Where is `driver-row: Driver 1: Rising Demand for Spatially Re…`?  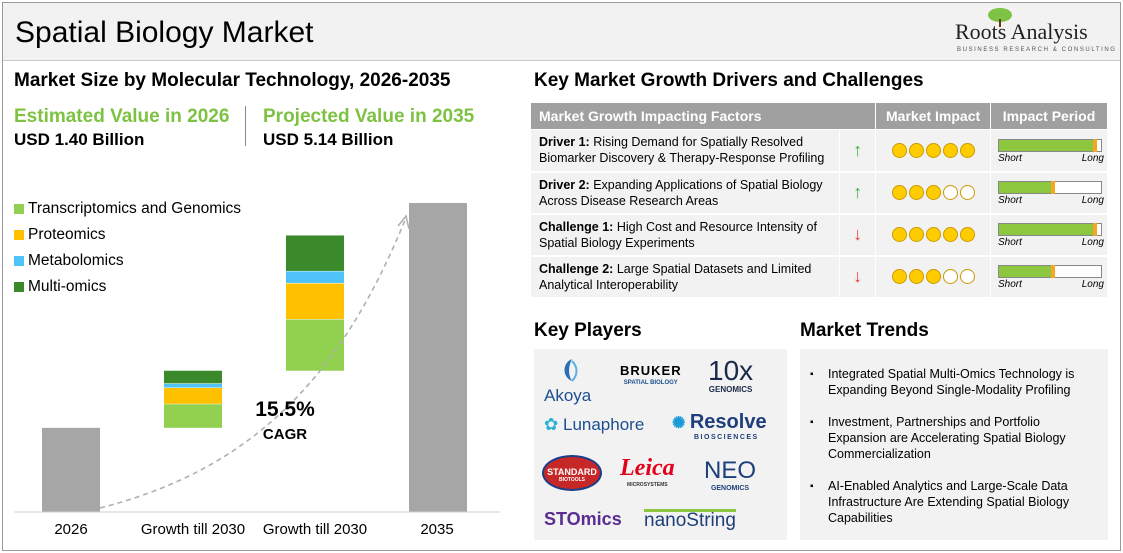 driver-row: Driver 1: Rising Demand for Spatially Re… is located at coordinates (819, 151).